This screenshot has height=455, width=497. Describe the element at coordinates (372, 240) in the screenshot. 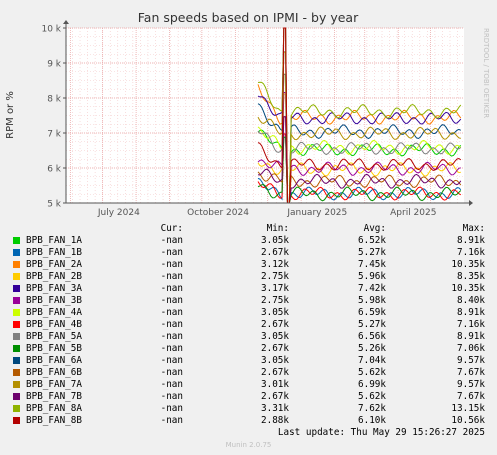

I see `legend-avg: 6.52k` at that location.